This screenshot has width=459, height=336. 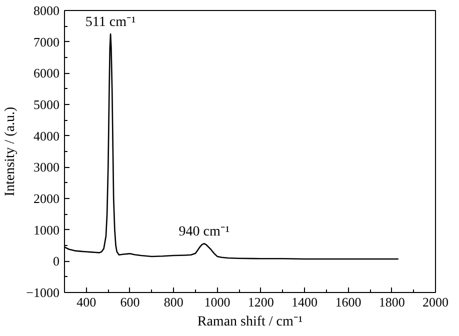 I want to click on y-tick-label: −1000, so click(x=43, y=292).